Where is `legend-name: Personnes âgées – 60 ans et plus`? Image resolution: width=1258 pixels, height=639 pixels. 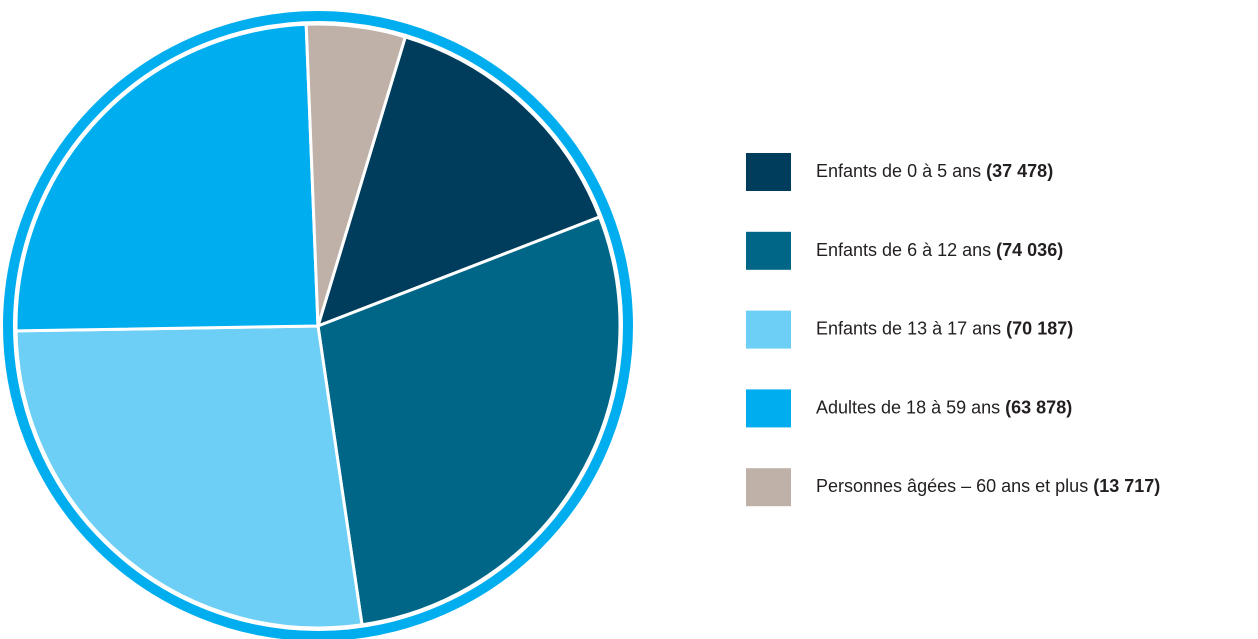 legend-name: Personnes âgées – 60 ans et plus is located at coordinates (952, 486).